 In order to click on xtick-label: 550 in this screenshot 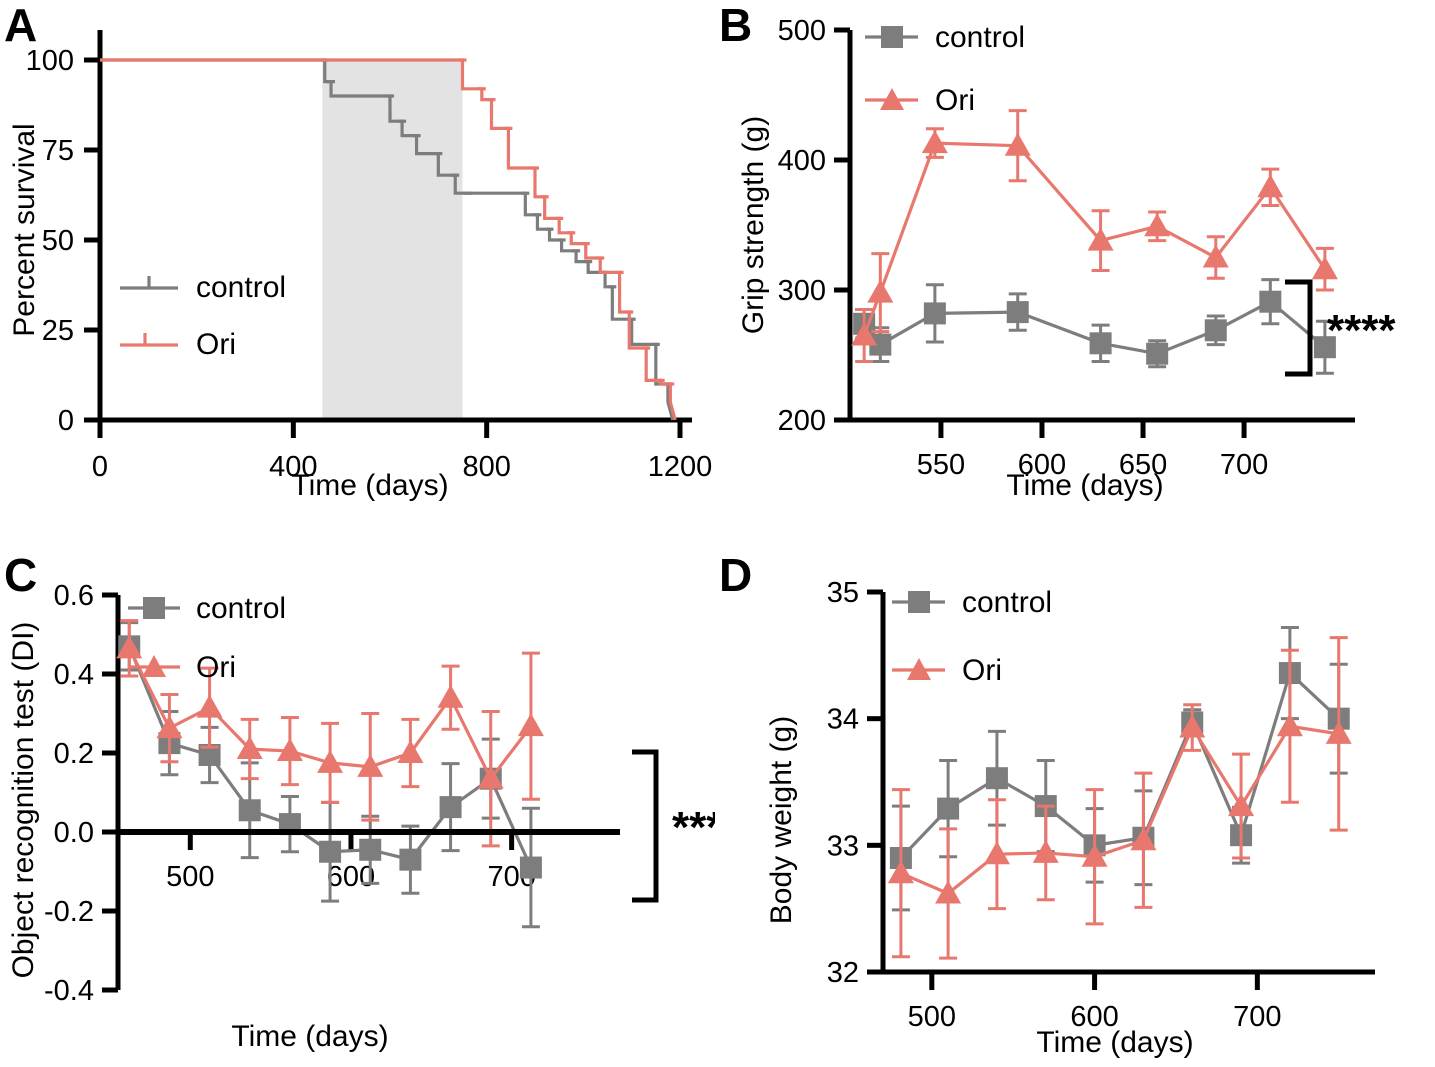, I will do `click(941, 465)`.